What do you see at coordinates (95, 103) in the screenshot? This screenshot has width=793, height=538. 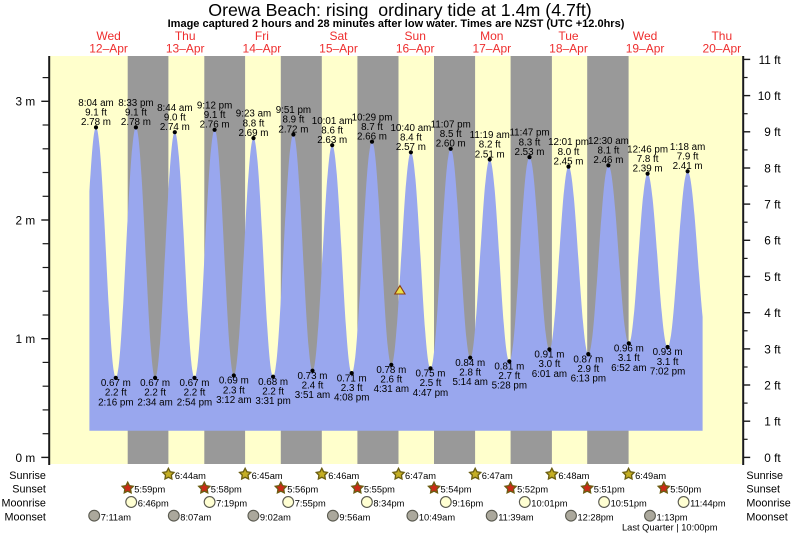 I see `svg-text: 8:04 am` at bounding box center [95, 103].